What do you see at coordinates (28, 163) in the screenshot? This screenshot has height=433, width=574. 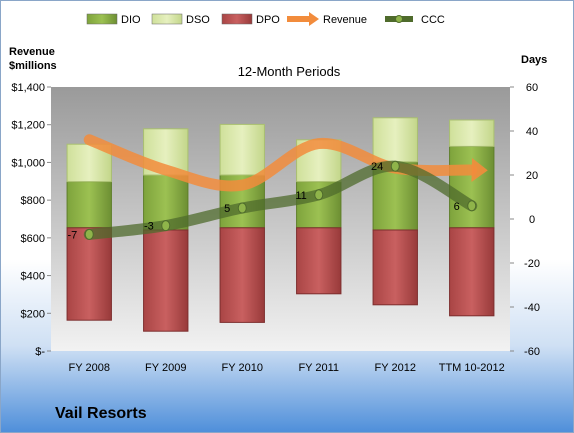 I see `left-tick-label: $1,000` at bounding box center [28, 163].